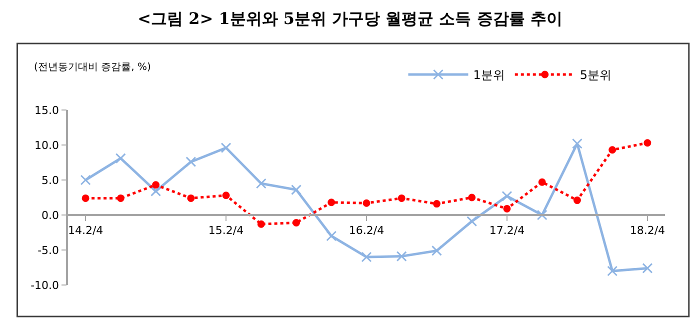 The width and height of the screenshot is (700, 321). I want to click on y-tick-label: -10.0, so click(45, 285).